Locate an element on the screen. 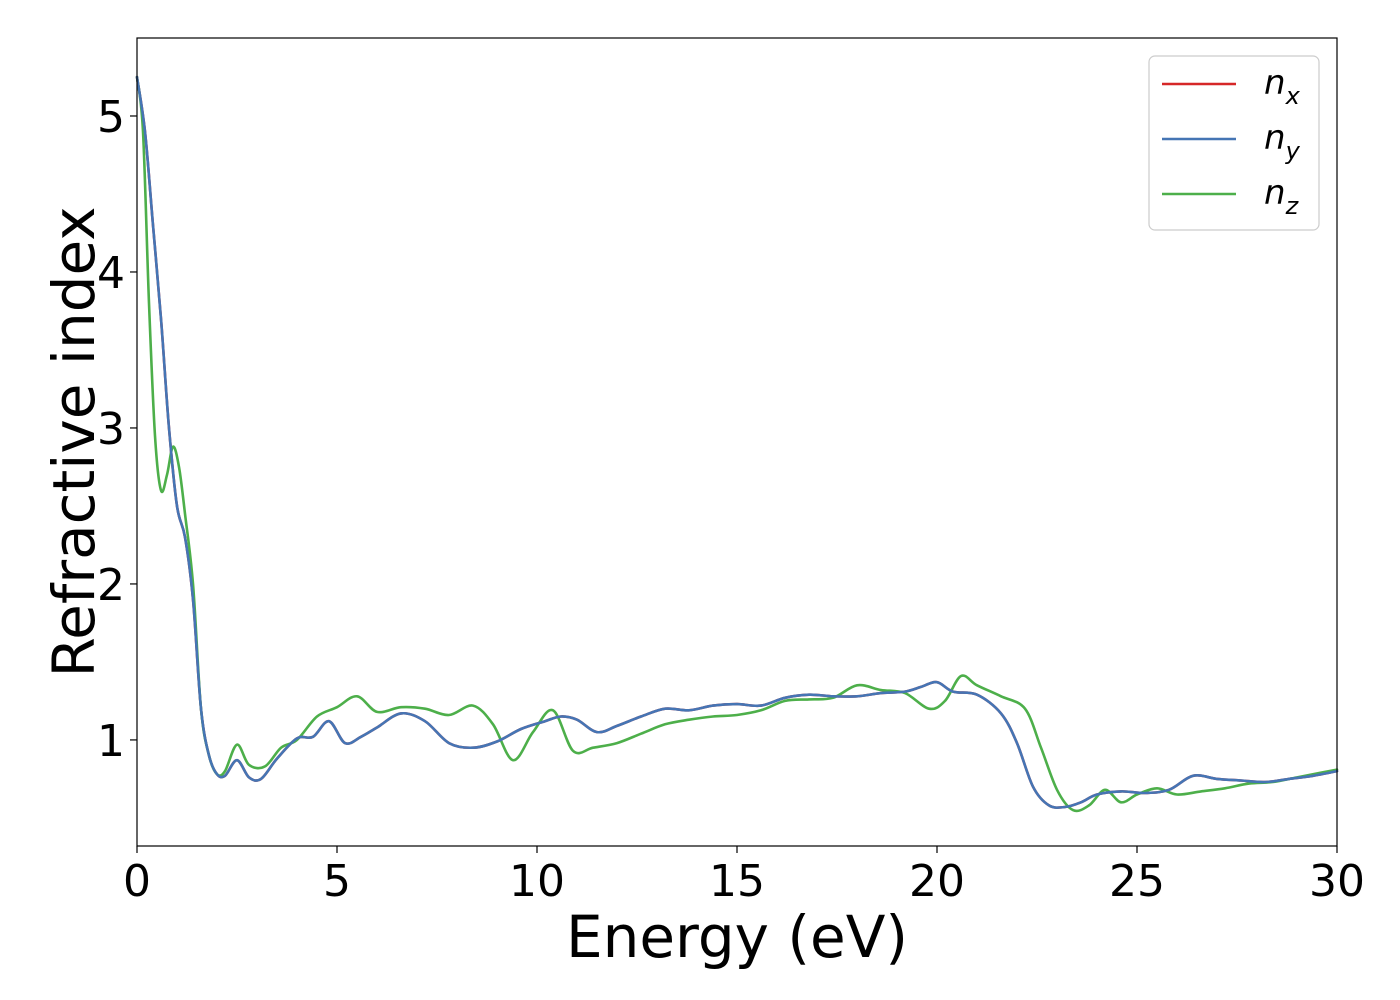 The image size is (1400, 1000). x-axis-ticks: 0 5 10 15 20 25 30 is located at coordinates (744, 876).